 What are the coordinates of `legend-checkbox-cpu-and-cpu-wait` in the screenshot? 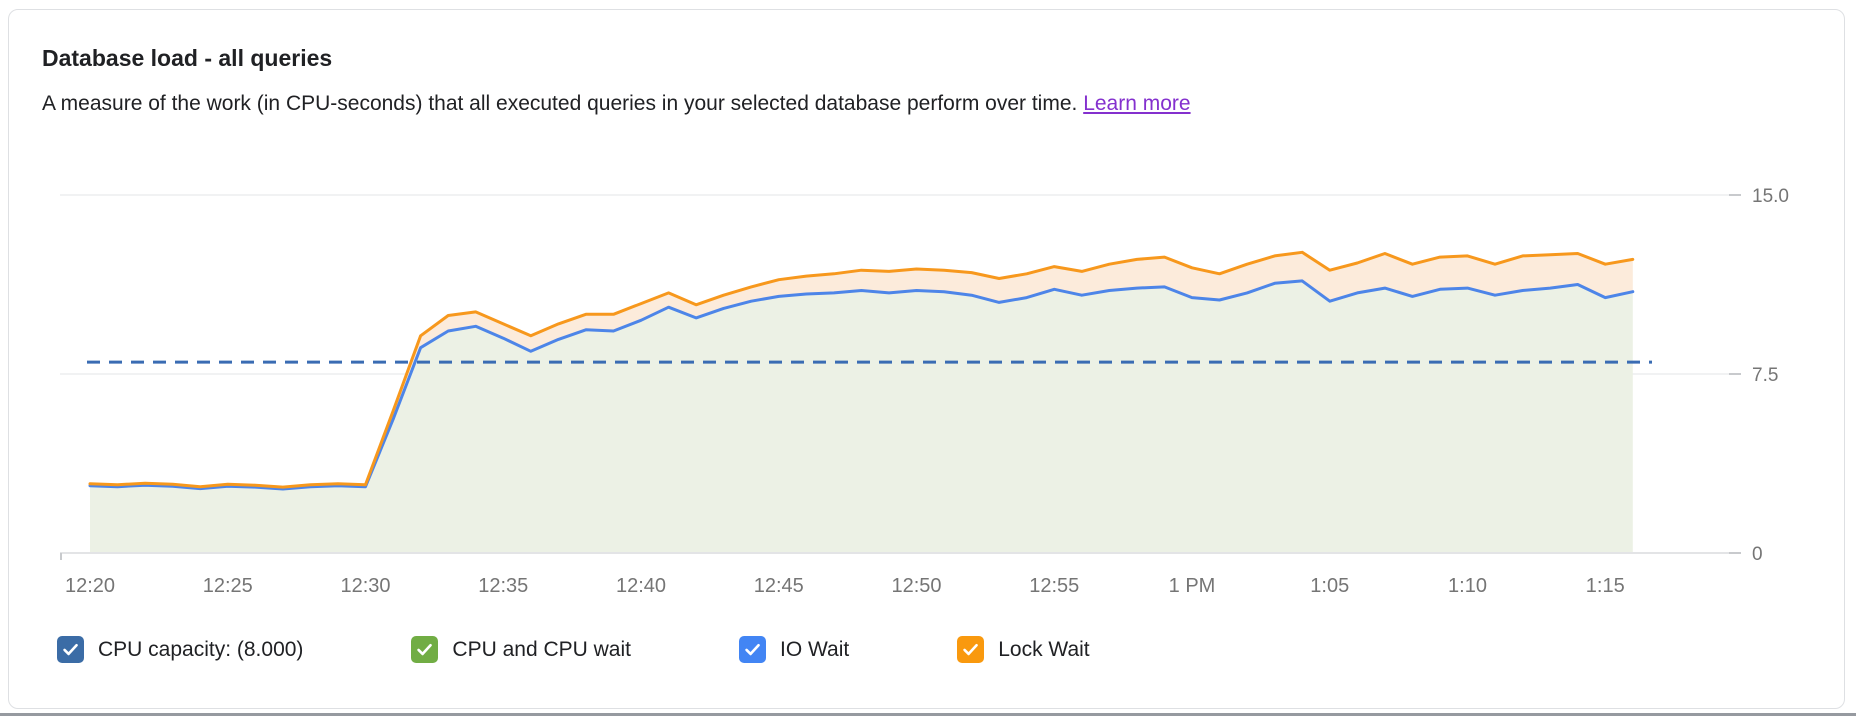 It's located at (425, 649).